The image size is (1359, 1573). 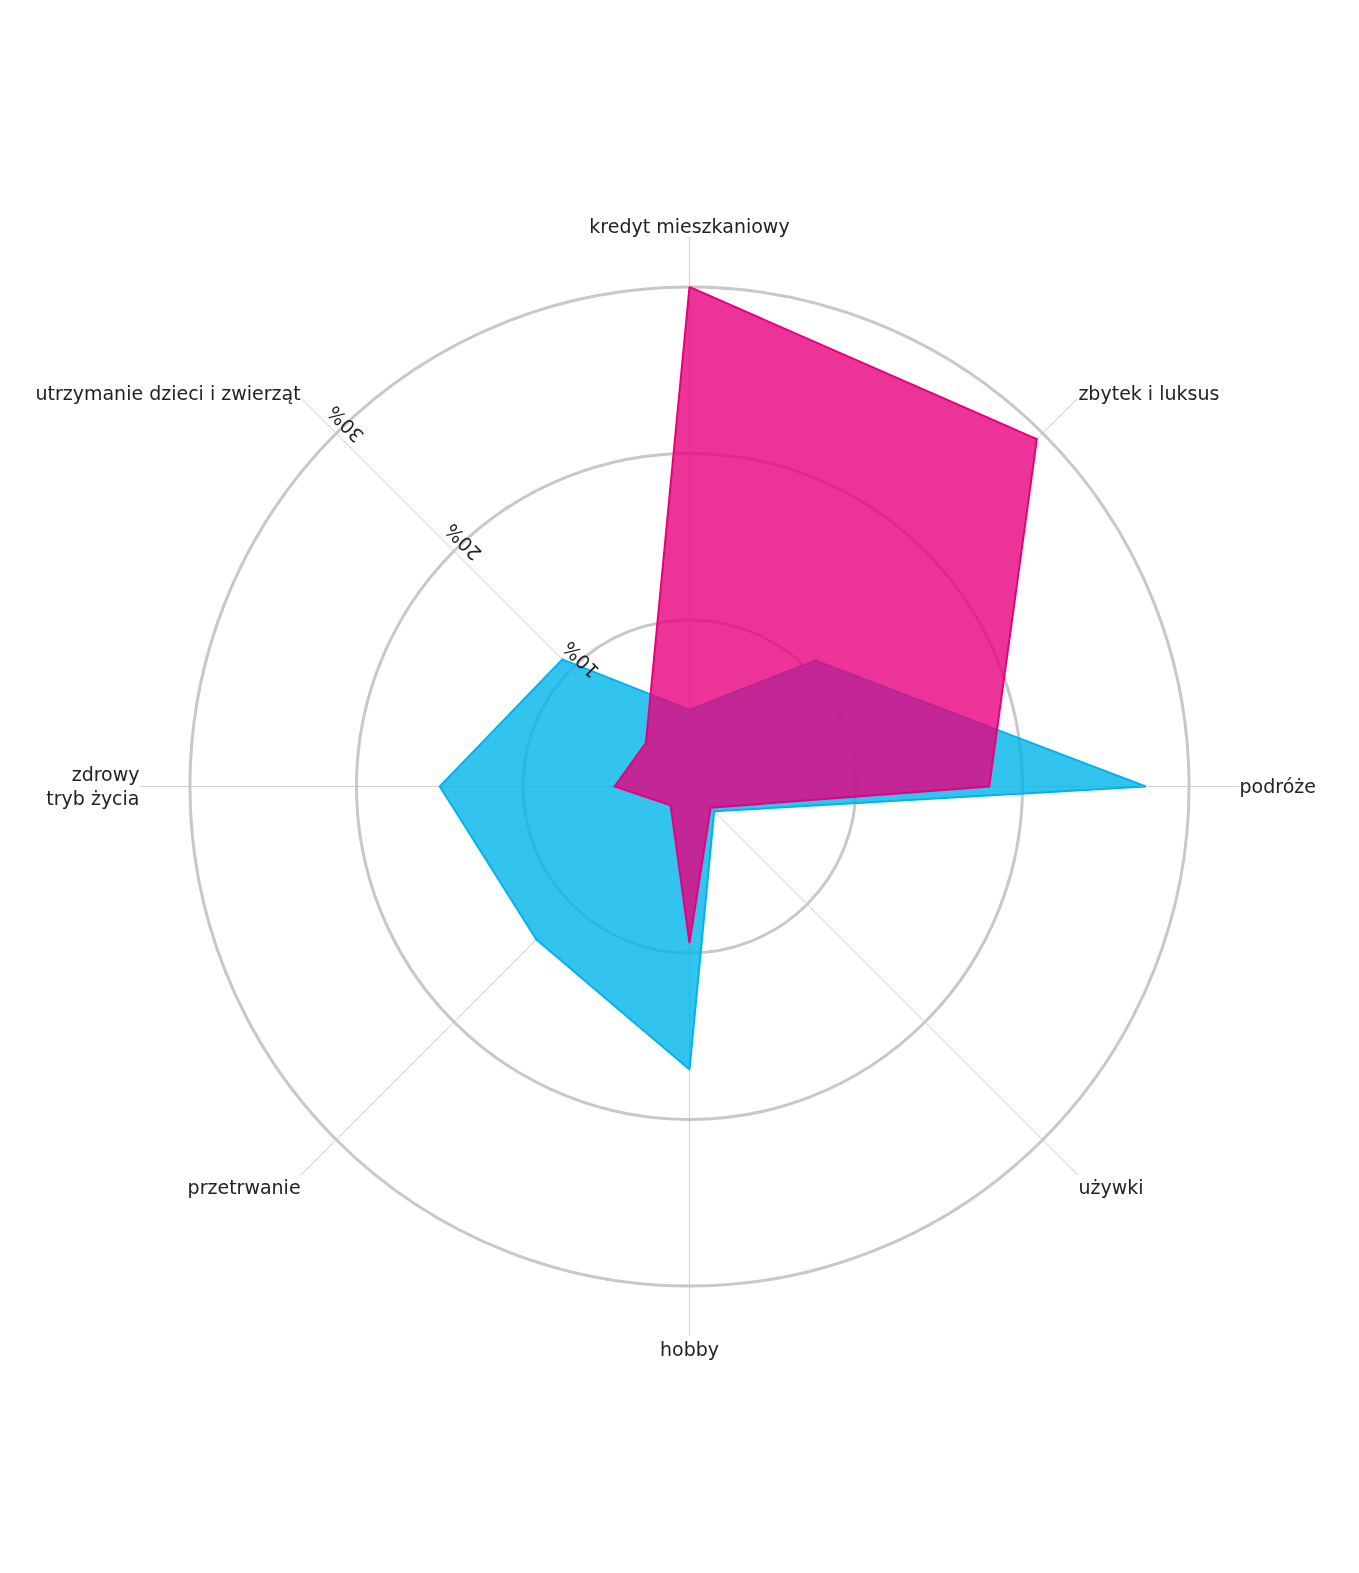 What do you see at coordinates (168, 392) in the screenshot?
I see `spoke-label: utrzymanie dzieci i zwierząt` at bounding box center [168, 392].